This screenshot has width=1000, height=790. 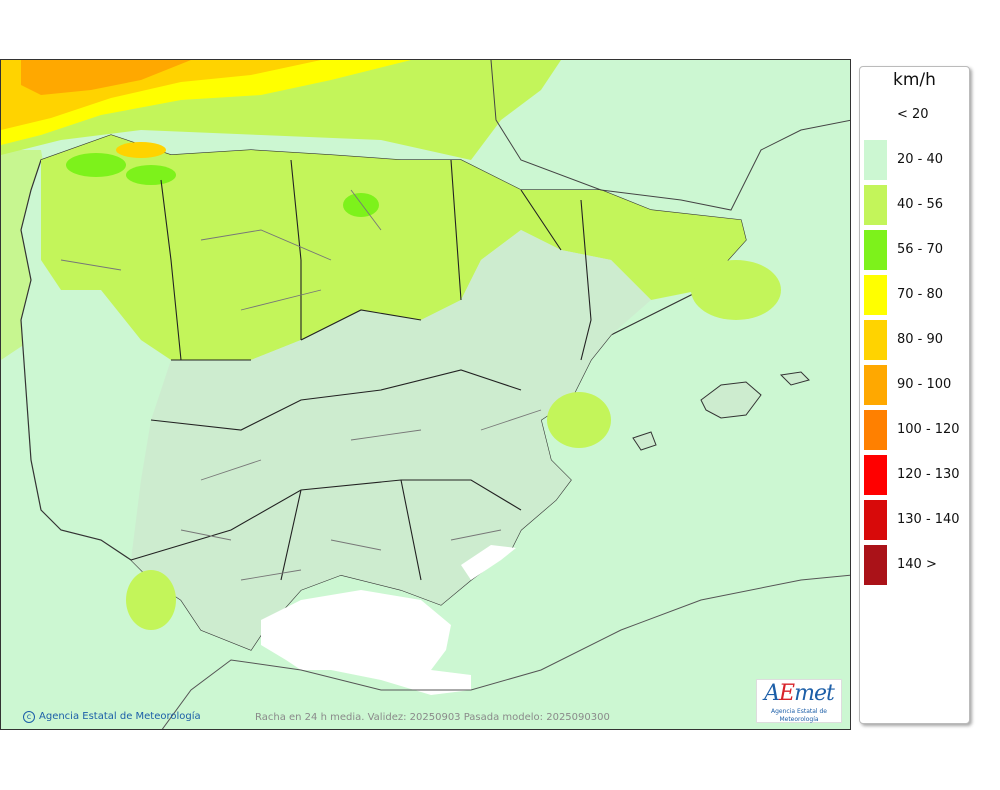 I want to click on legend-item: 130 - 140, so click(x=916, y=520).